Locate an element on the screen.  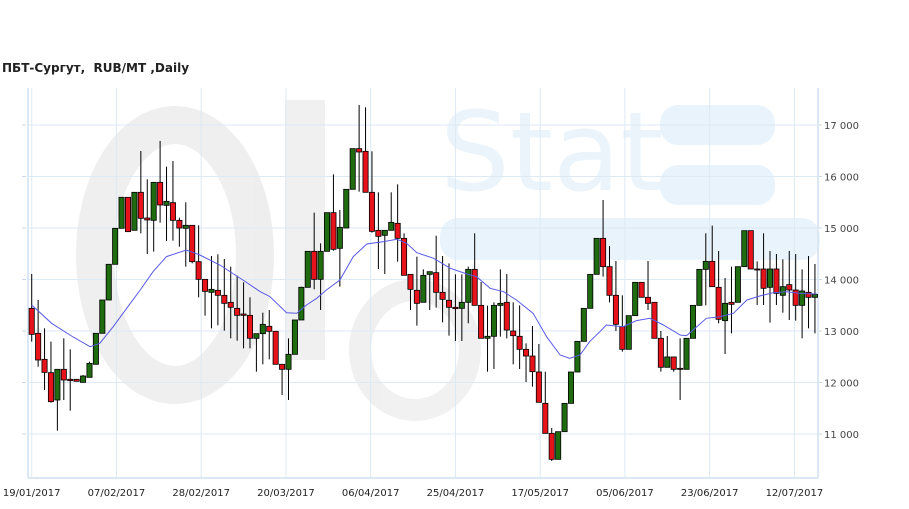
y-tick-label: 14 000 is located at coordinates (841, 281).